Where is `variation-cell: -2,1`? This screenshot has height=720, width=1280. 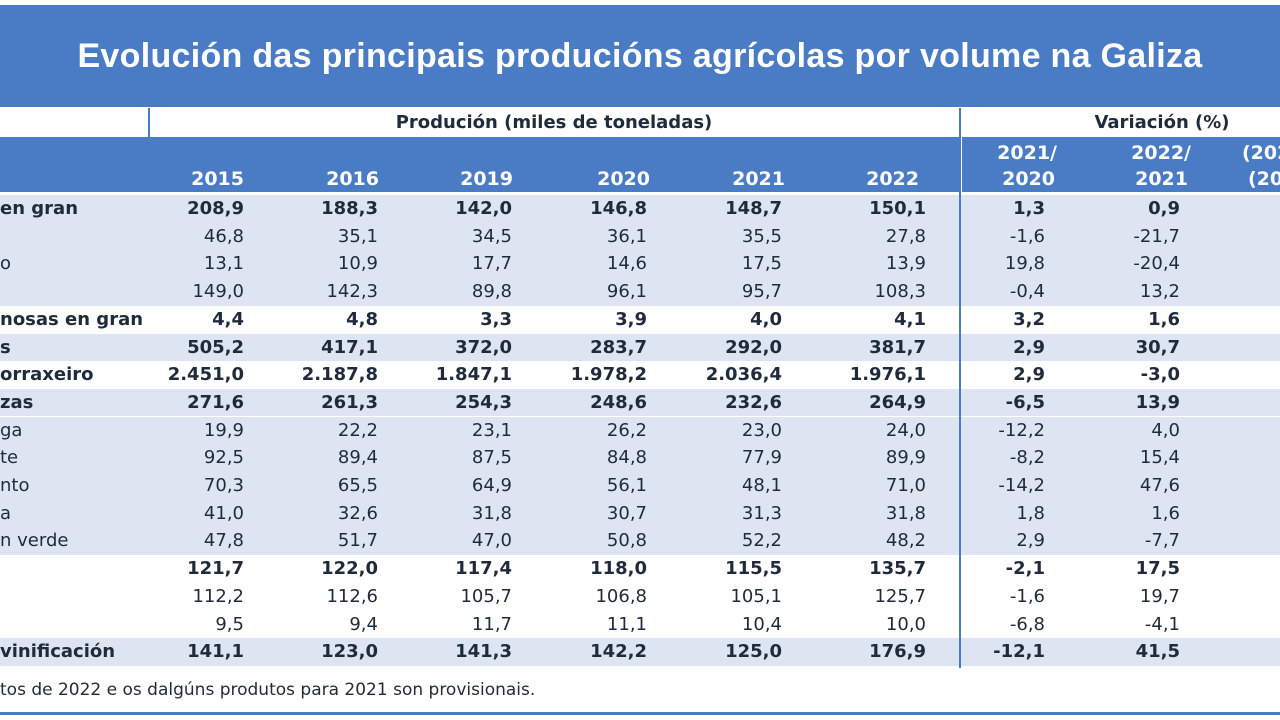
variation-cell: -2,1 is located at coordinates (1025, 569).